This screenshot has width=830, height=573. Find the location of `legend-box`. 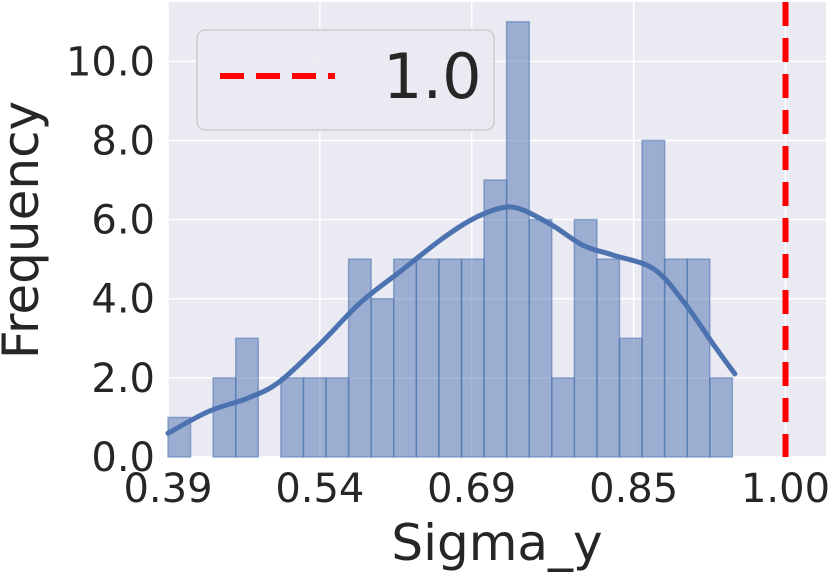

legend-box is located at coordinates (345, 80).